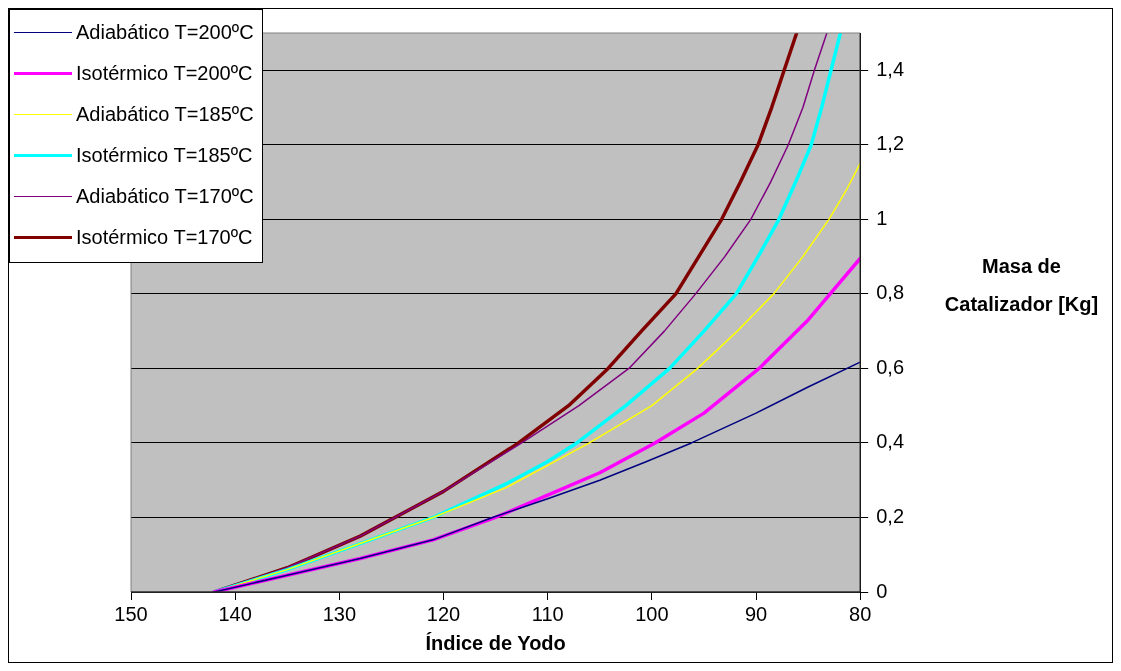 The width and height of the screenshot is (1121, 671). Describe the element at coordinates (860, 613) in the screenshot. I see `x-tick-label: 80` at that location.